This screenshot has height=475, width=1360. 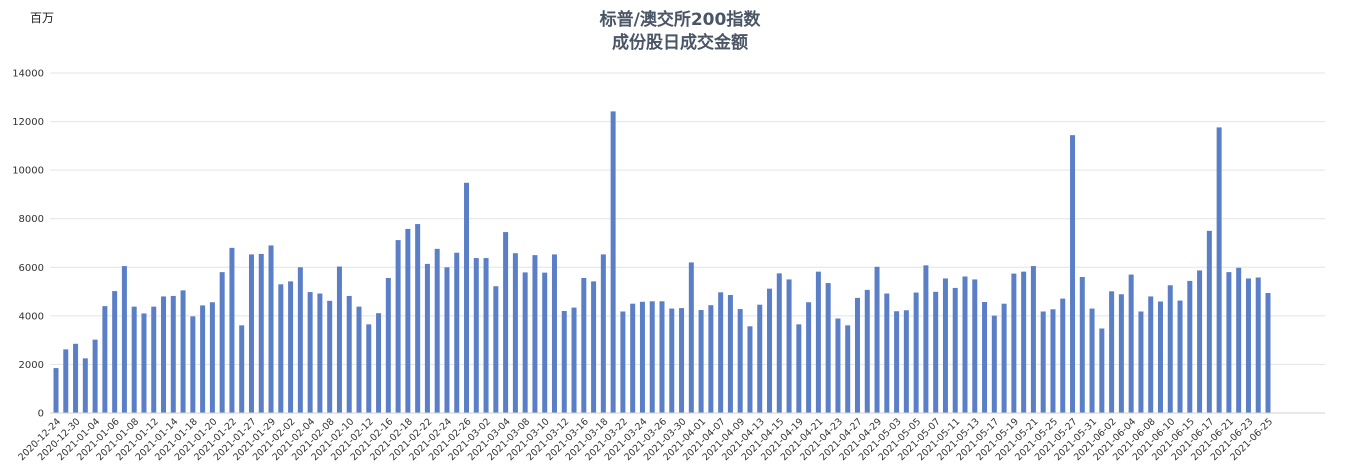 I want to click on y-tick-label: 0, so click(x=41, y=414).